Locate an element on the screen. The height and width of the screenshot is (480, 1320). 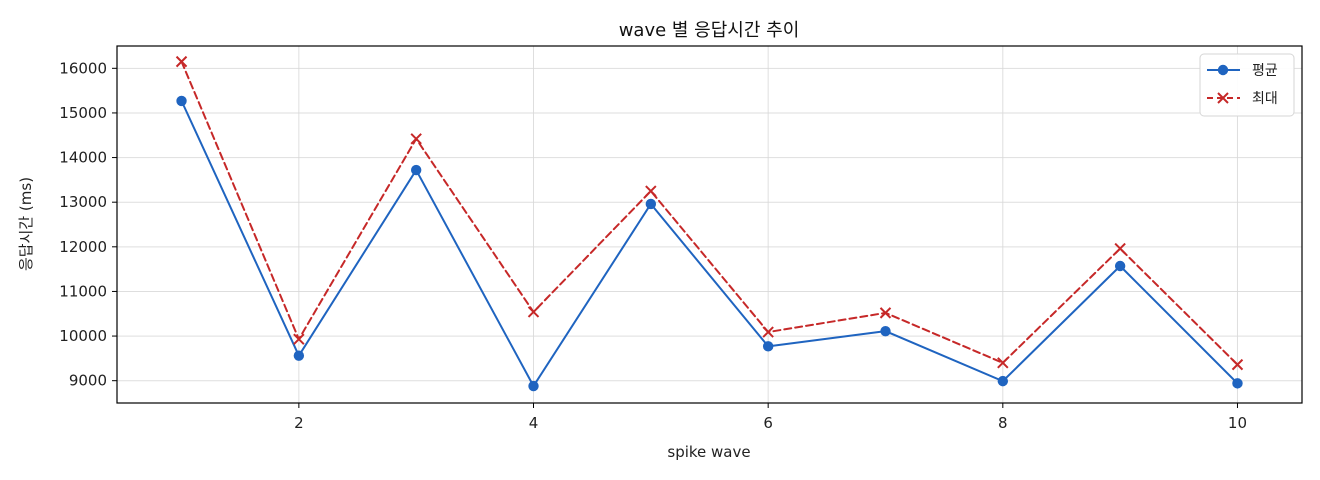
y-tick-label: 13000 is located at coordinates (83, 202).